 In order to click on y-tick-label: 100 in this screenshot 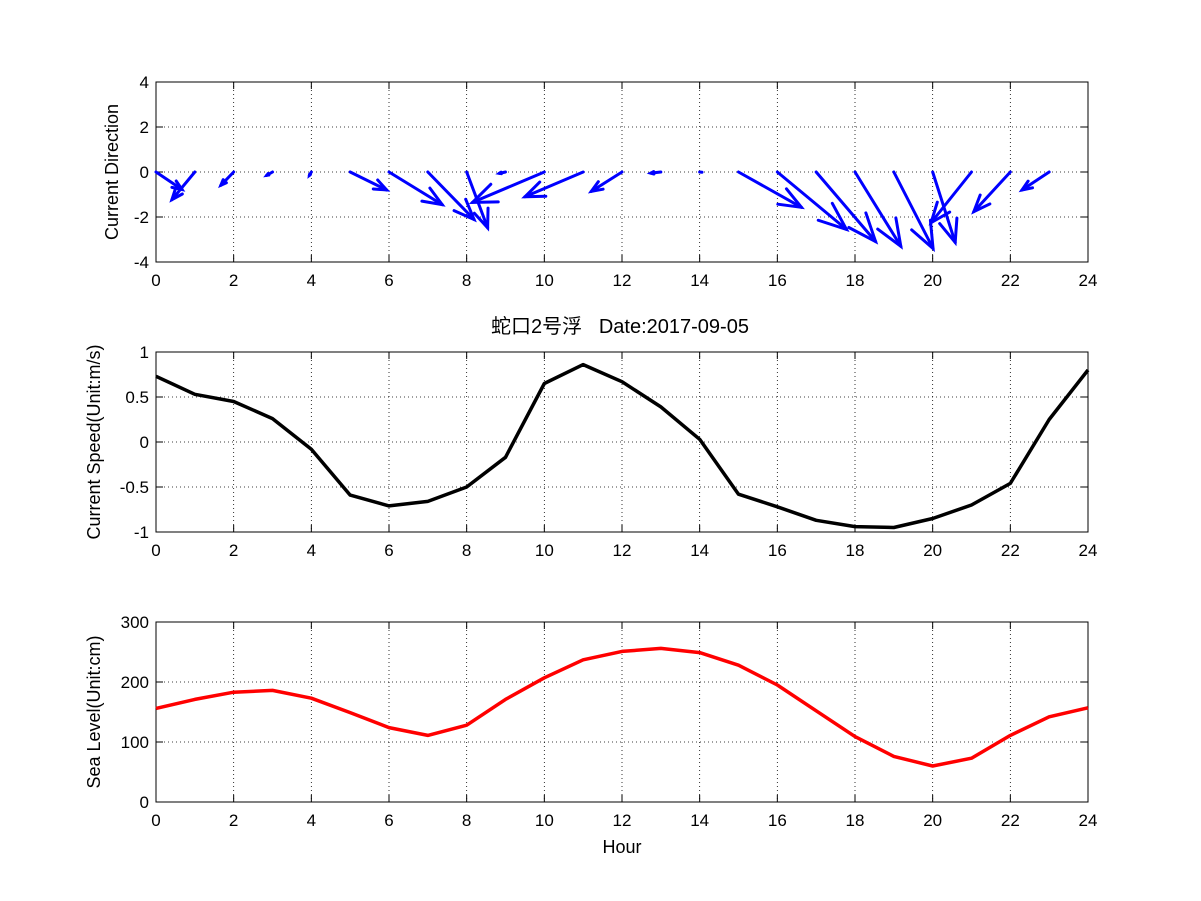, I will do `click(135, 742)`.